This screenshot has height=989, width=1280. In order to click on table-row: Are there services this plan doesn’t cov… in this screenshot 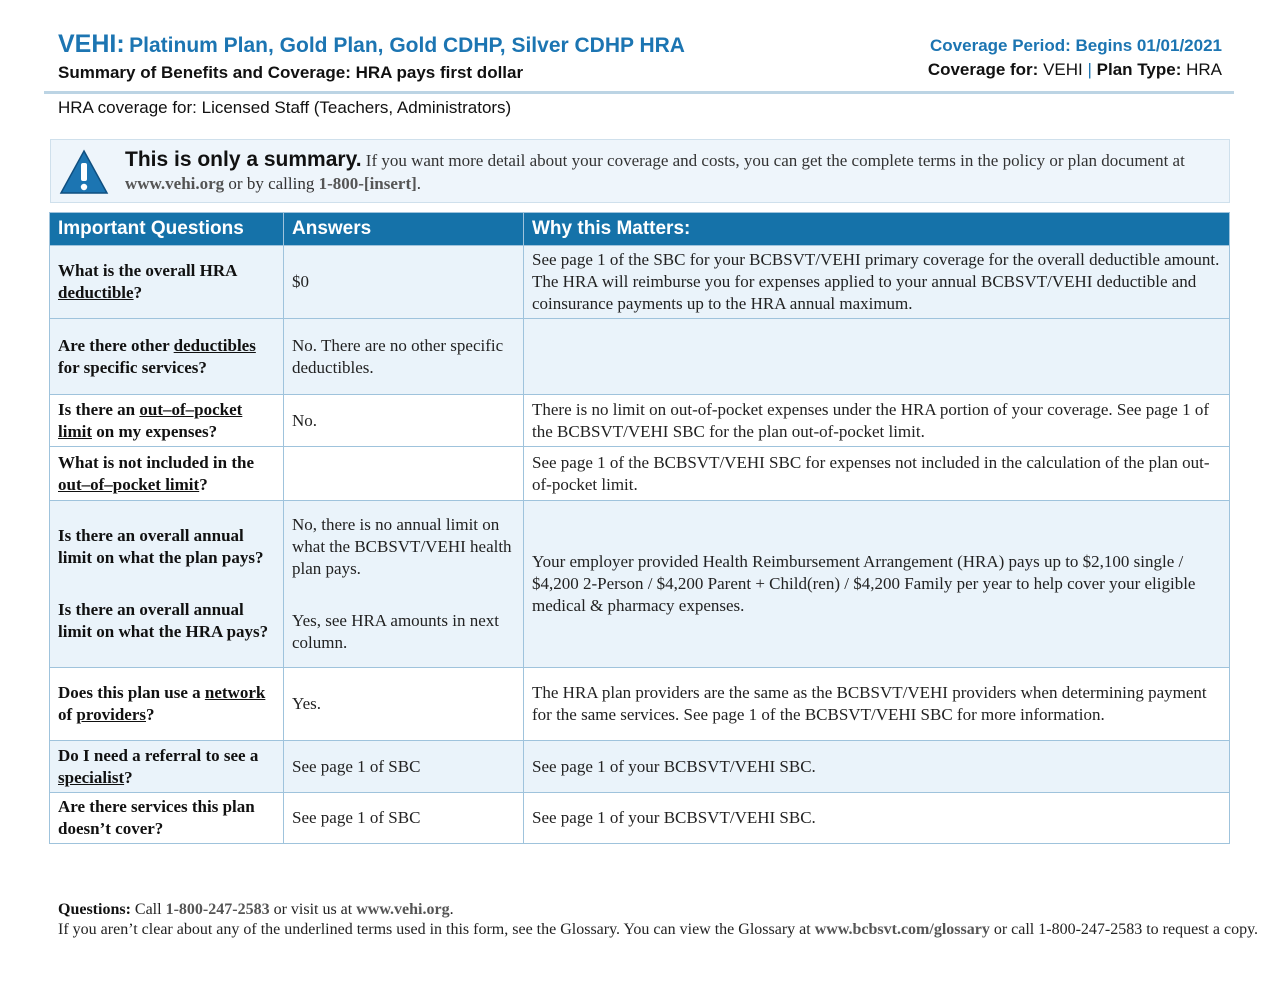, I will do `click(639, 818)`.